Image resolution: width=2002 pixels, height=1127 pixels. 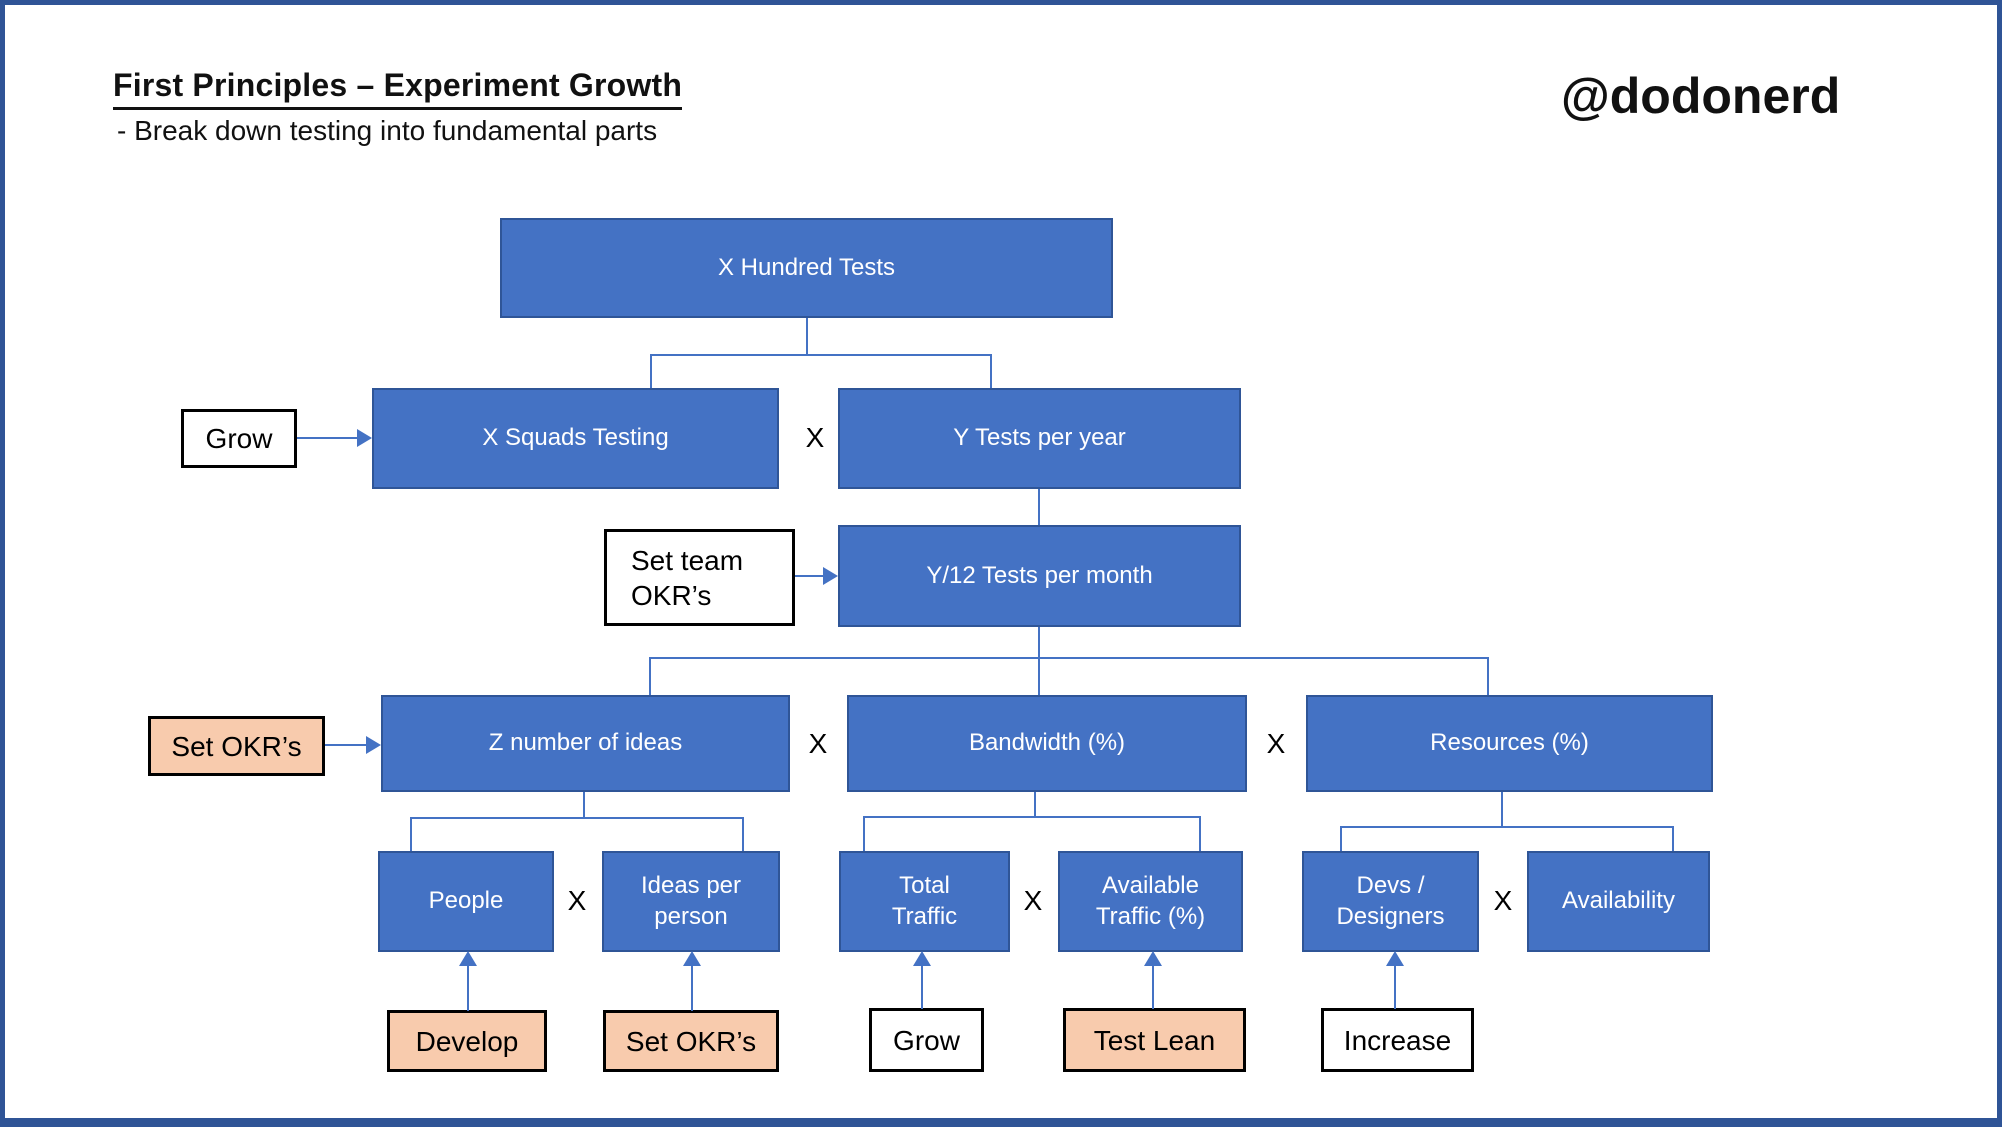 What do you see at coordinates (1150, 901) in the screenshot?
I see `node-available-traffic: Available Traffic (%)` at bounding box center [1150, 901].